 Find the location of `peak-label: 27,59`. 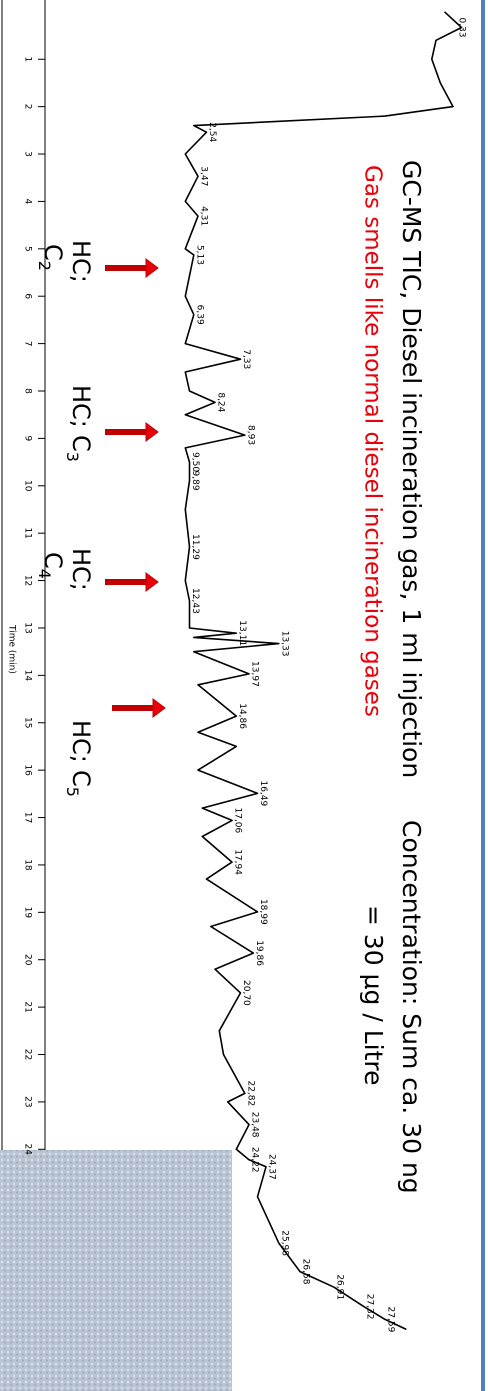

peak-label: 27,59 is located at coordinates (391, 1320).